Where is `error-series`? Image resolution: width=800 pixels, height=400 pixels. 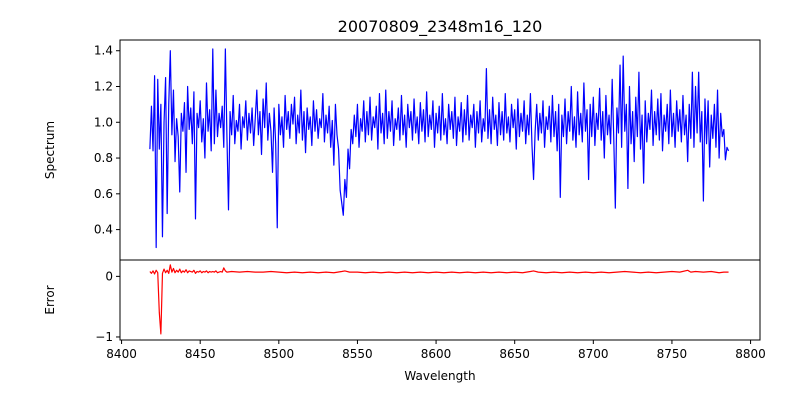
error-series is located at coordinates (439, 299).